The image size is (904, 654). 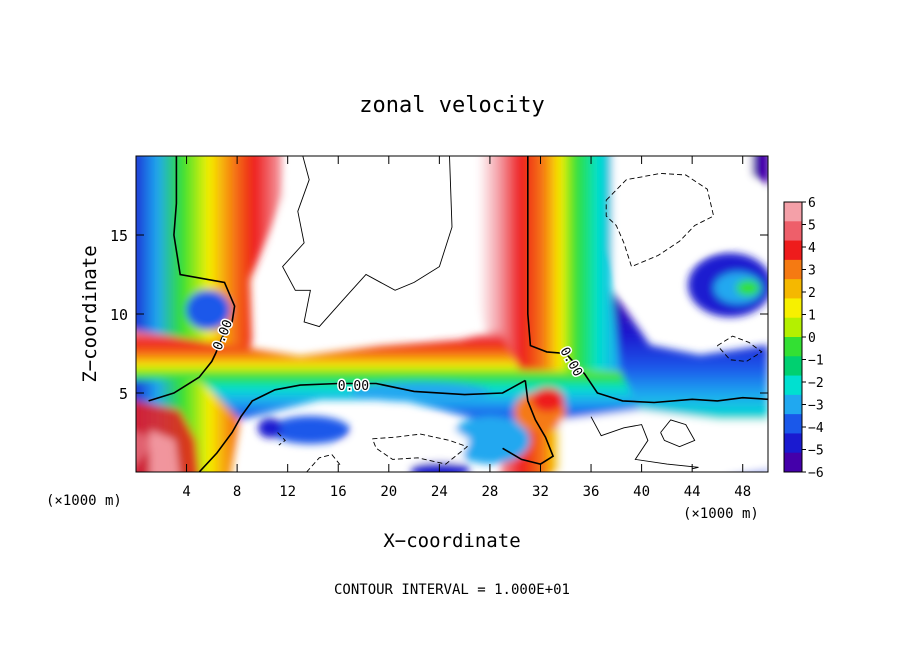 I want to click on x-tick-label: 24, so click(x=439, y=492).